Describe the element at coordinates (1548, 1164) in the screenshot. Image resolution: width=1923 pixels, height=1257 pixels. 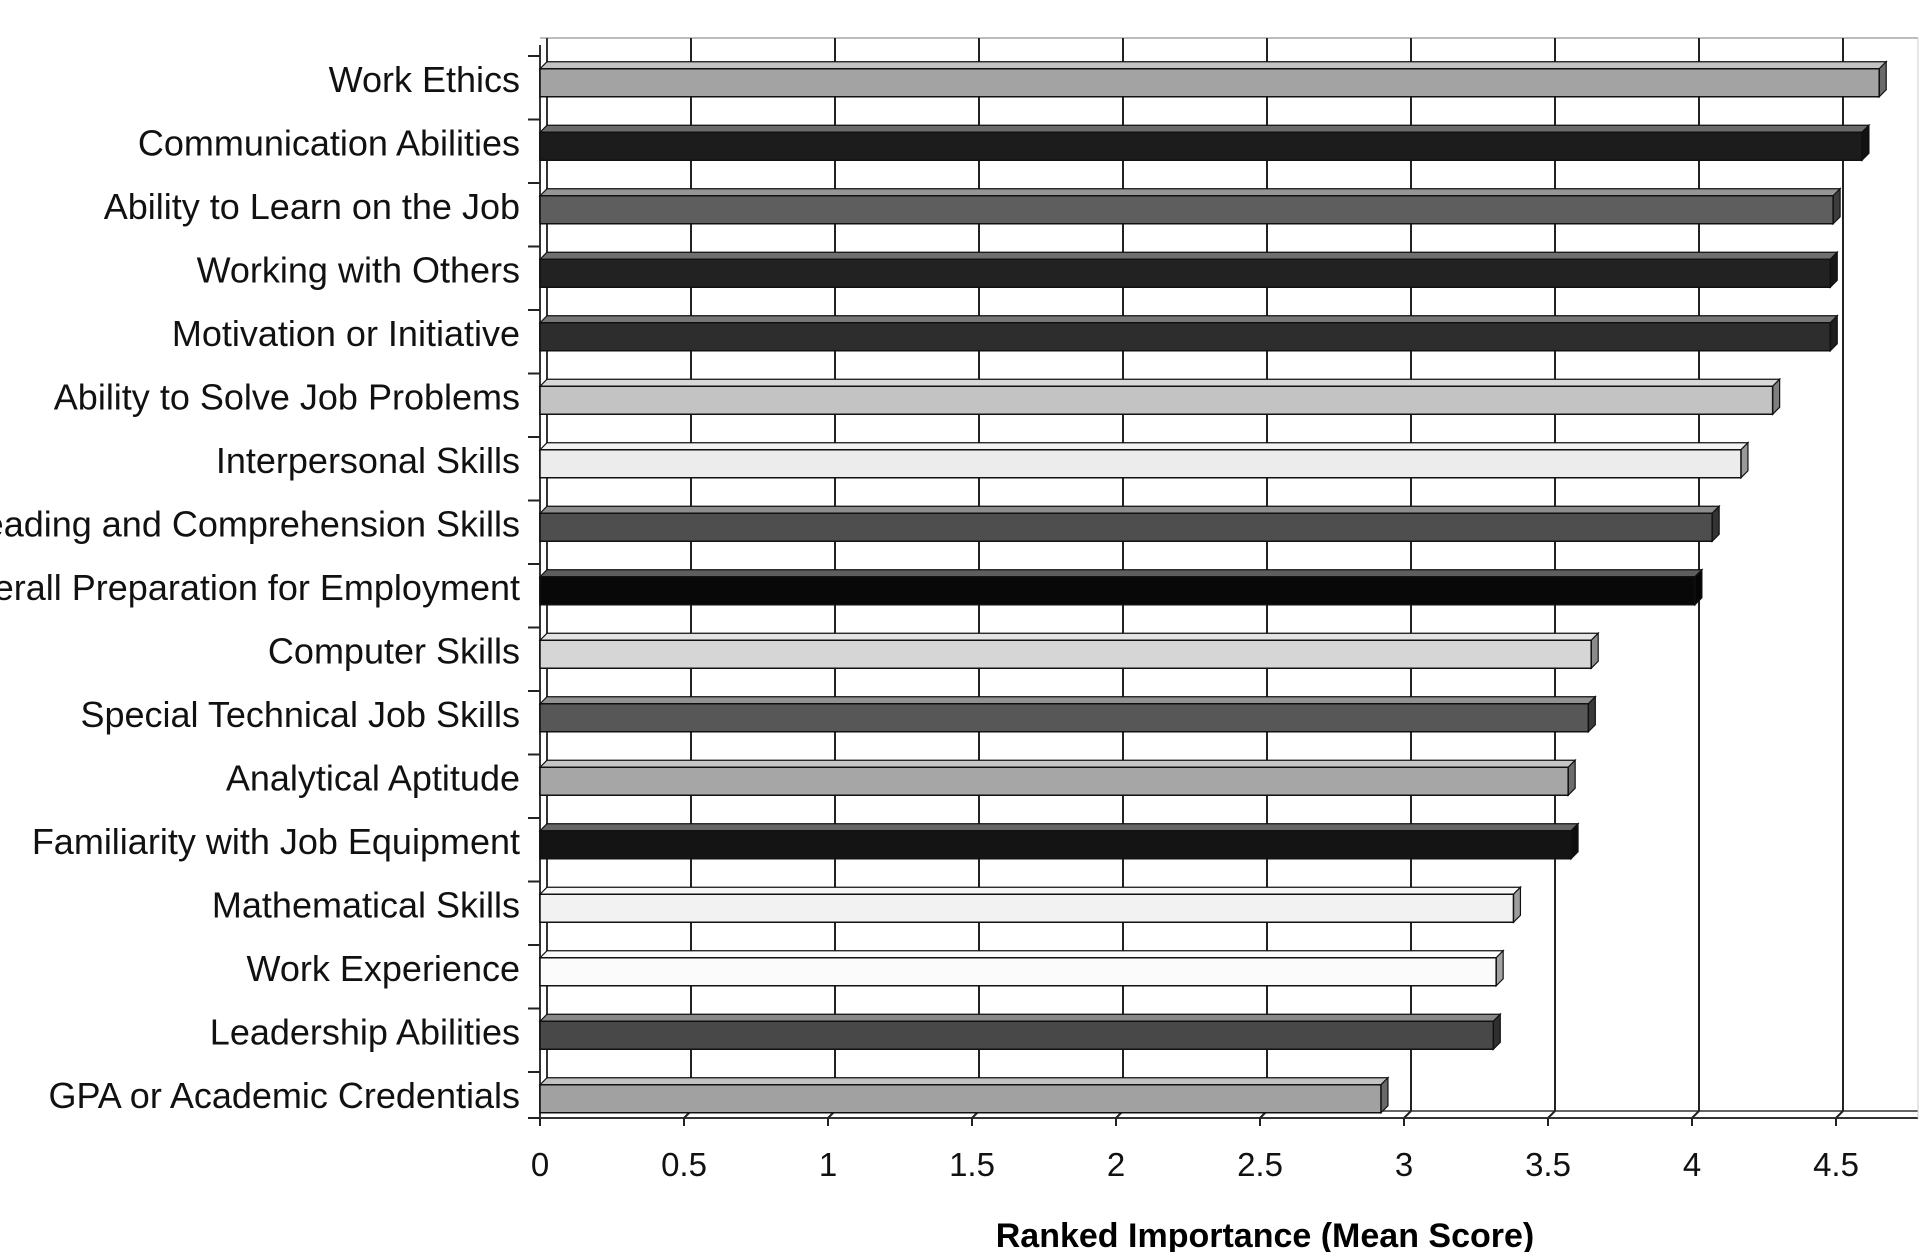
I see `x-tick-label: 3.5` at that location.